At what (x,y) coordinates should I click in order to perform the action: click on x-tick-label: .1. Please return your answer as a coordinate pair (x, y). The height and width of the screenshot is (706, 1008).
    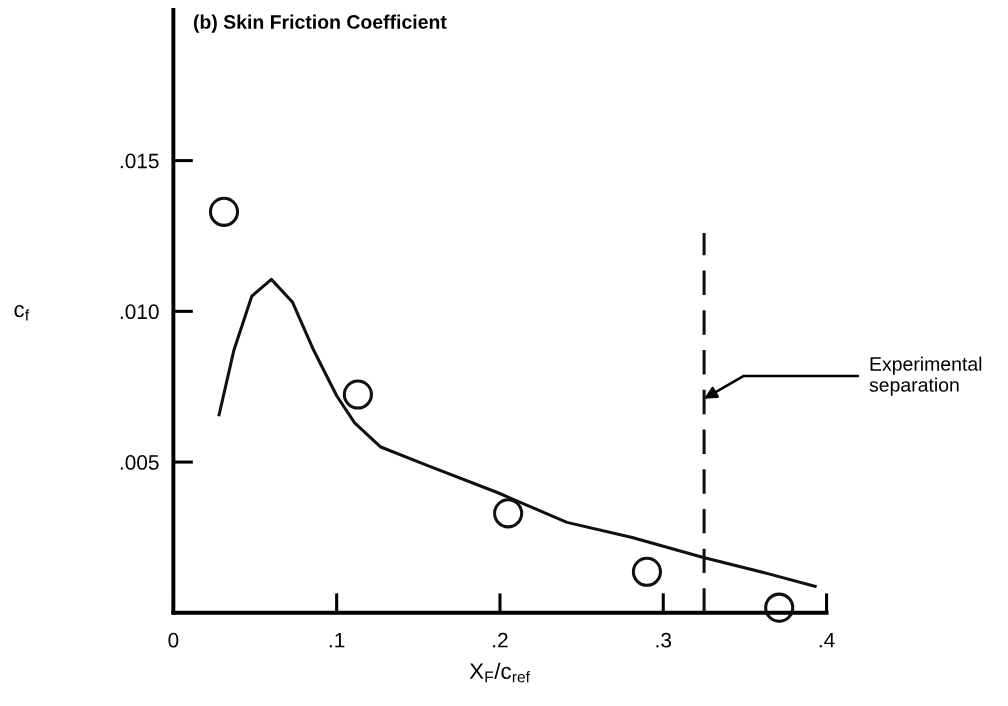
    Looking at the image, I should click on (337, 640).